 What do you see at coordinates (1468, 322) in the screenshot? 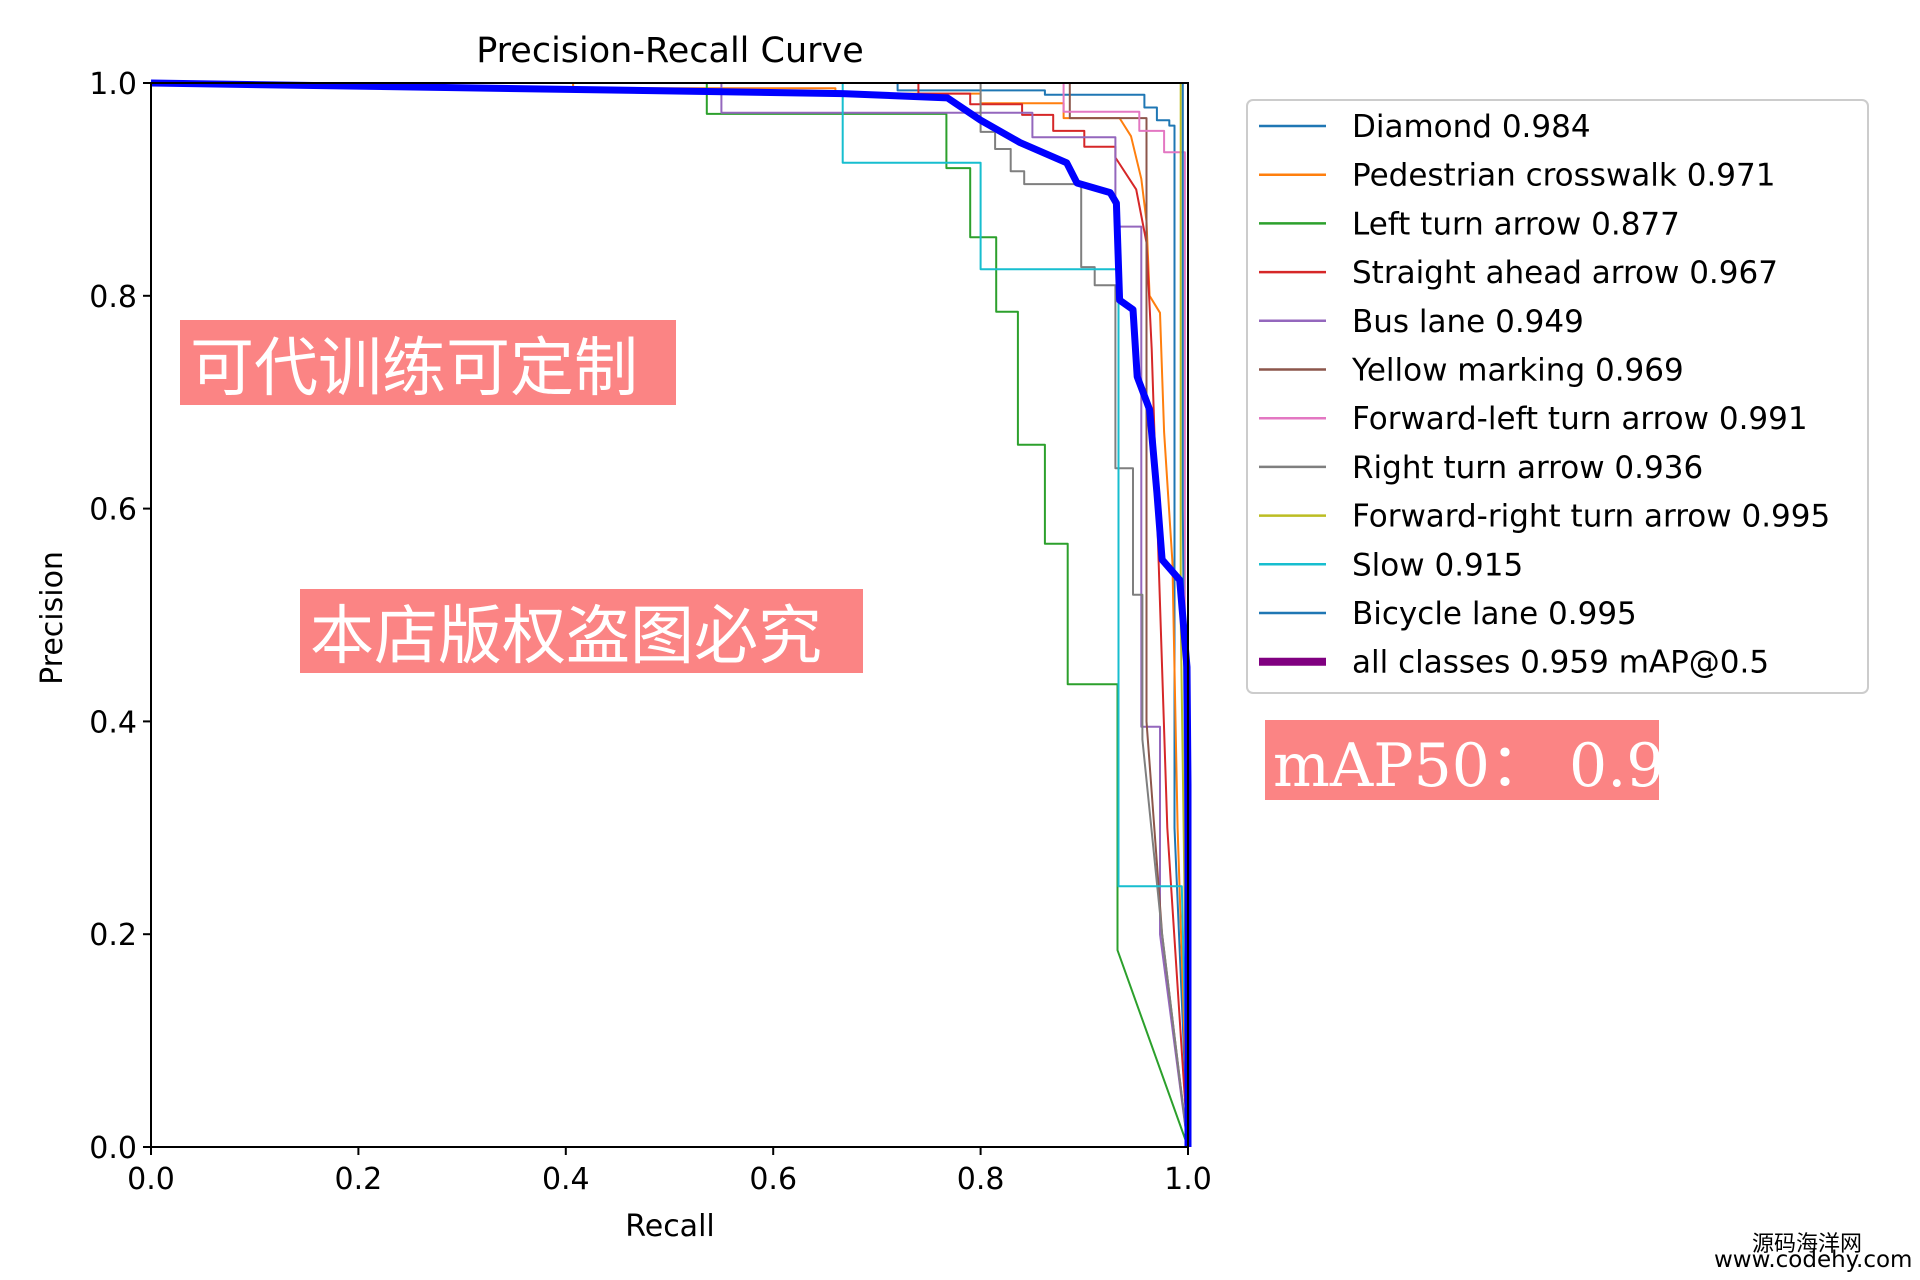
I see `legend-entry: Bus lane 0.949` at bounding box center [1468, 322].